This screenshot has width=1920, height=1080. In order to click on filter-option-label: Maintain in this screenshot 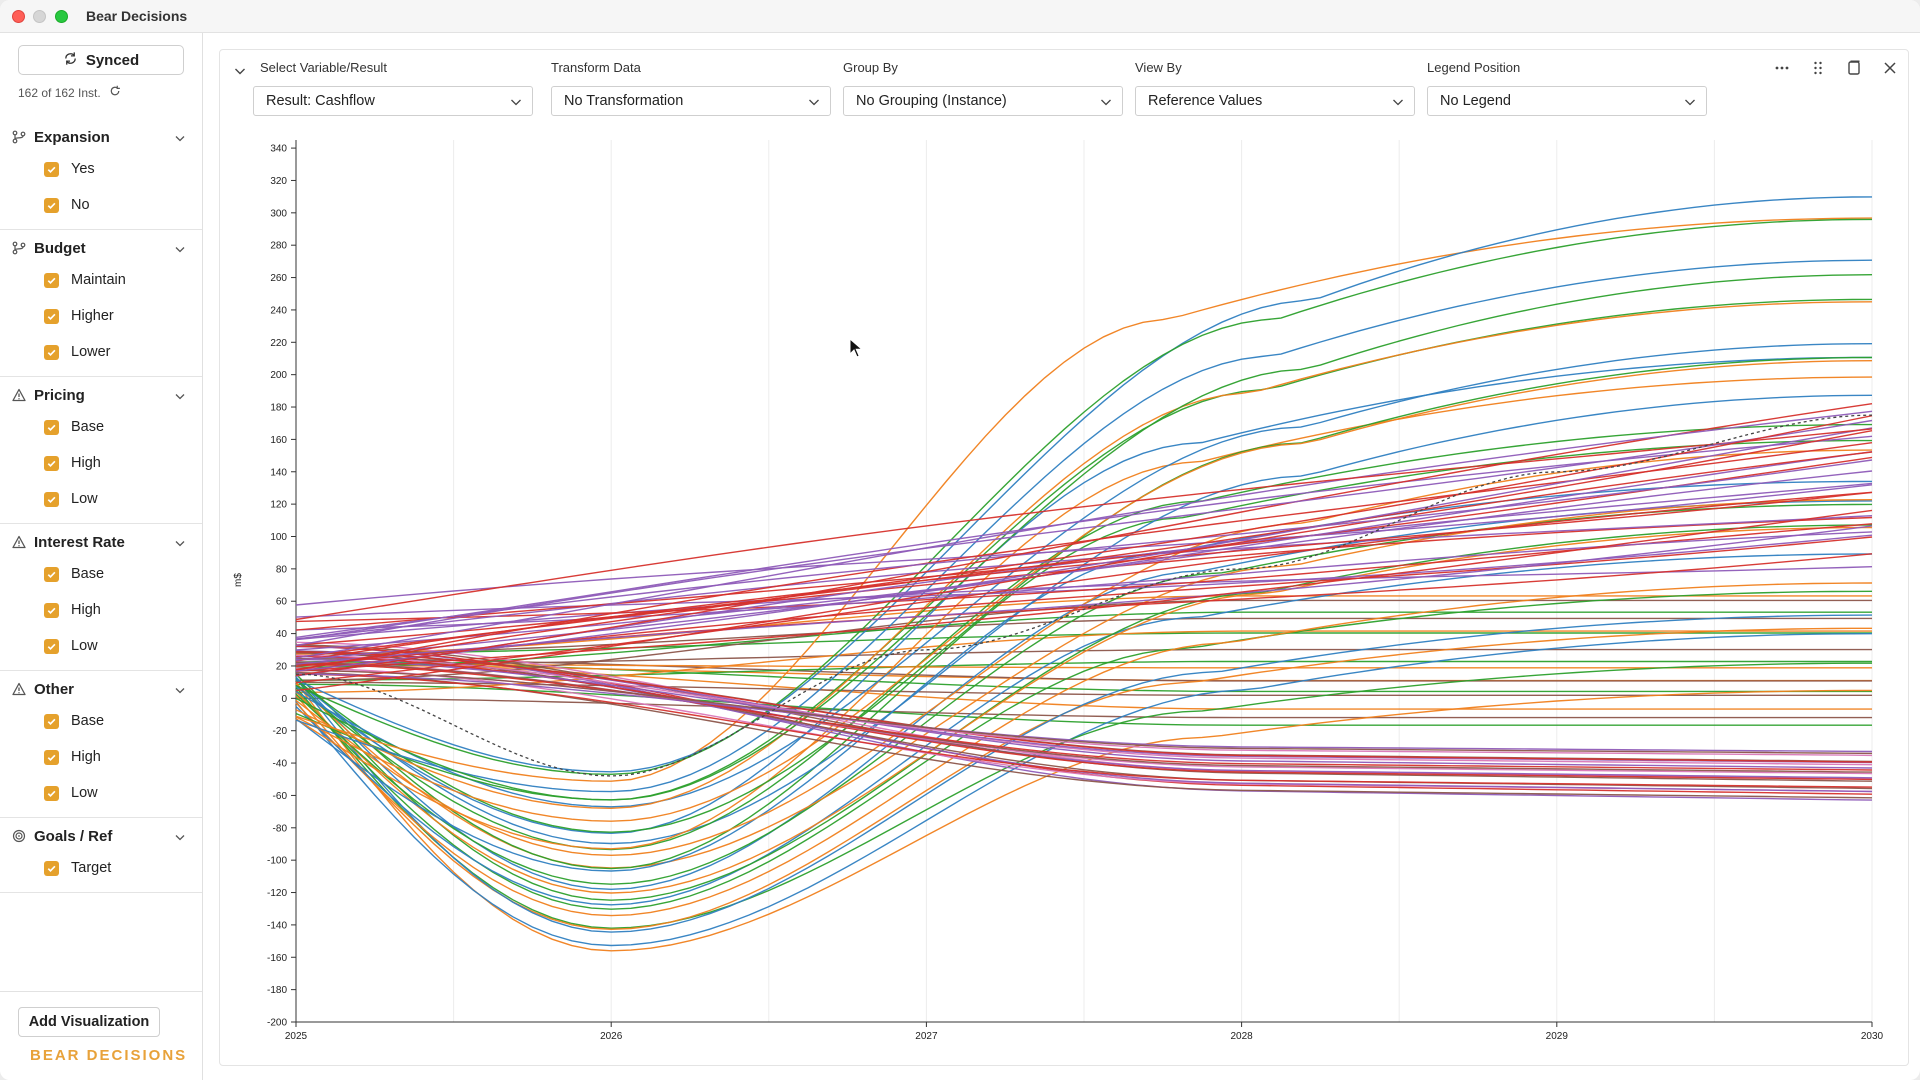, I will do `click(98, 280)`.